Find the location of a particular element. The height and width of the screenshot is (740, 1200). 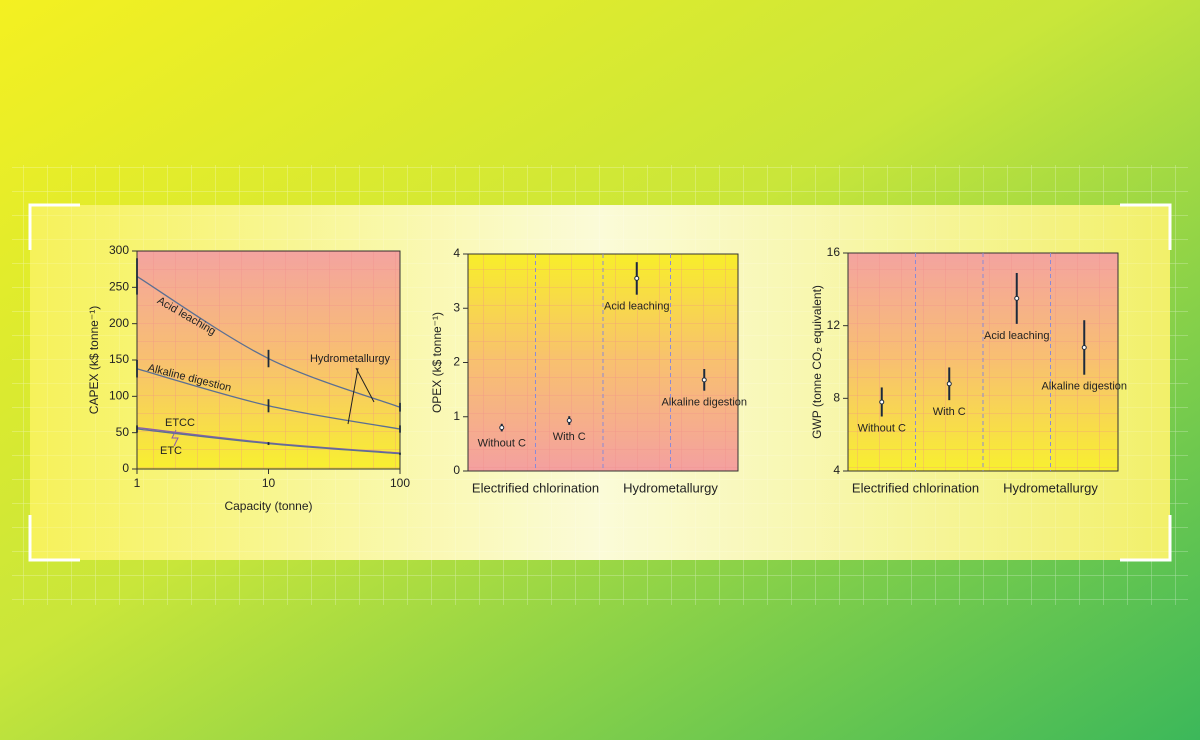

y-tick-label: 8 is located at coordinates (836, 398).